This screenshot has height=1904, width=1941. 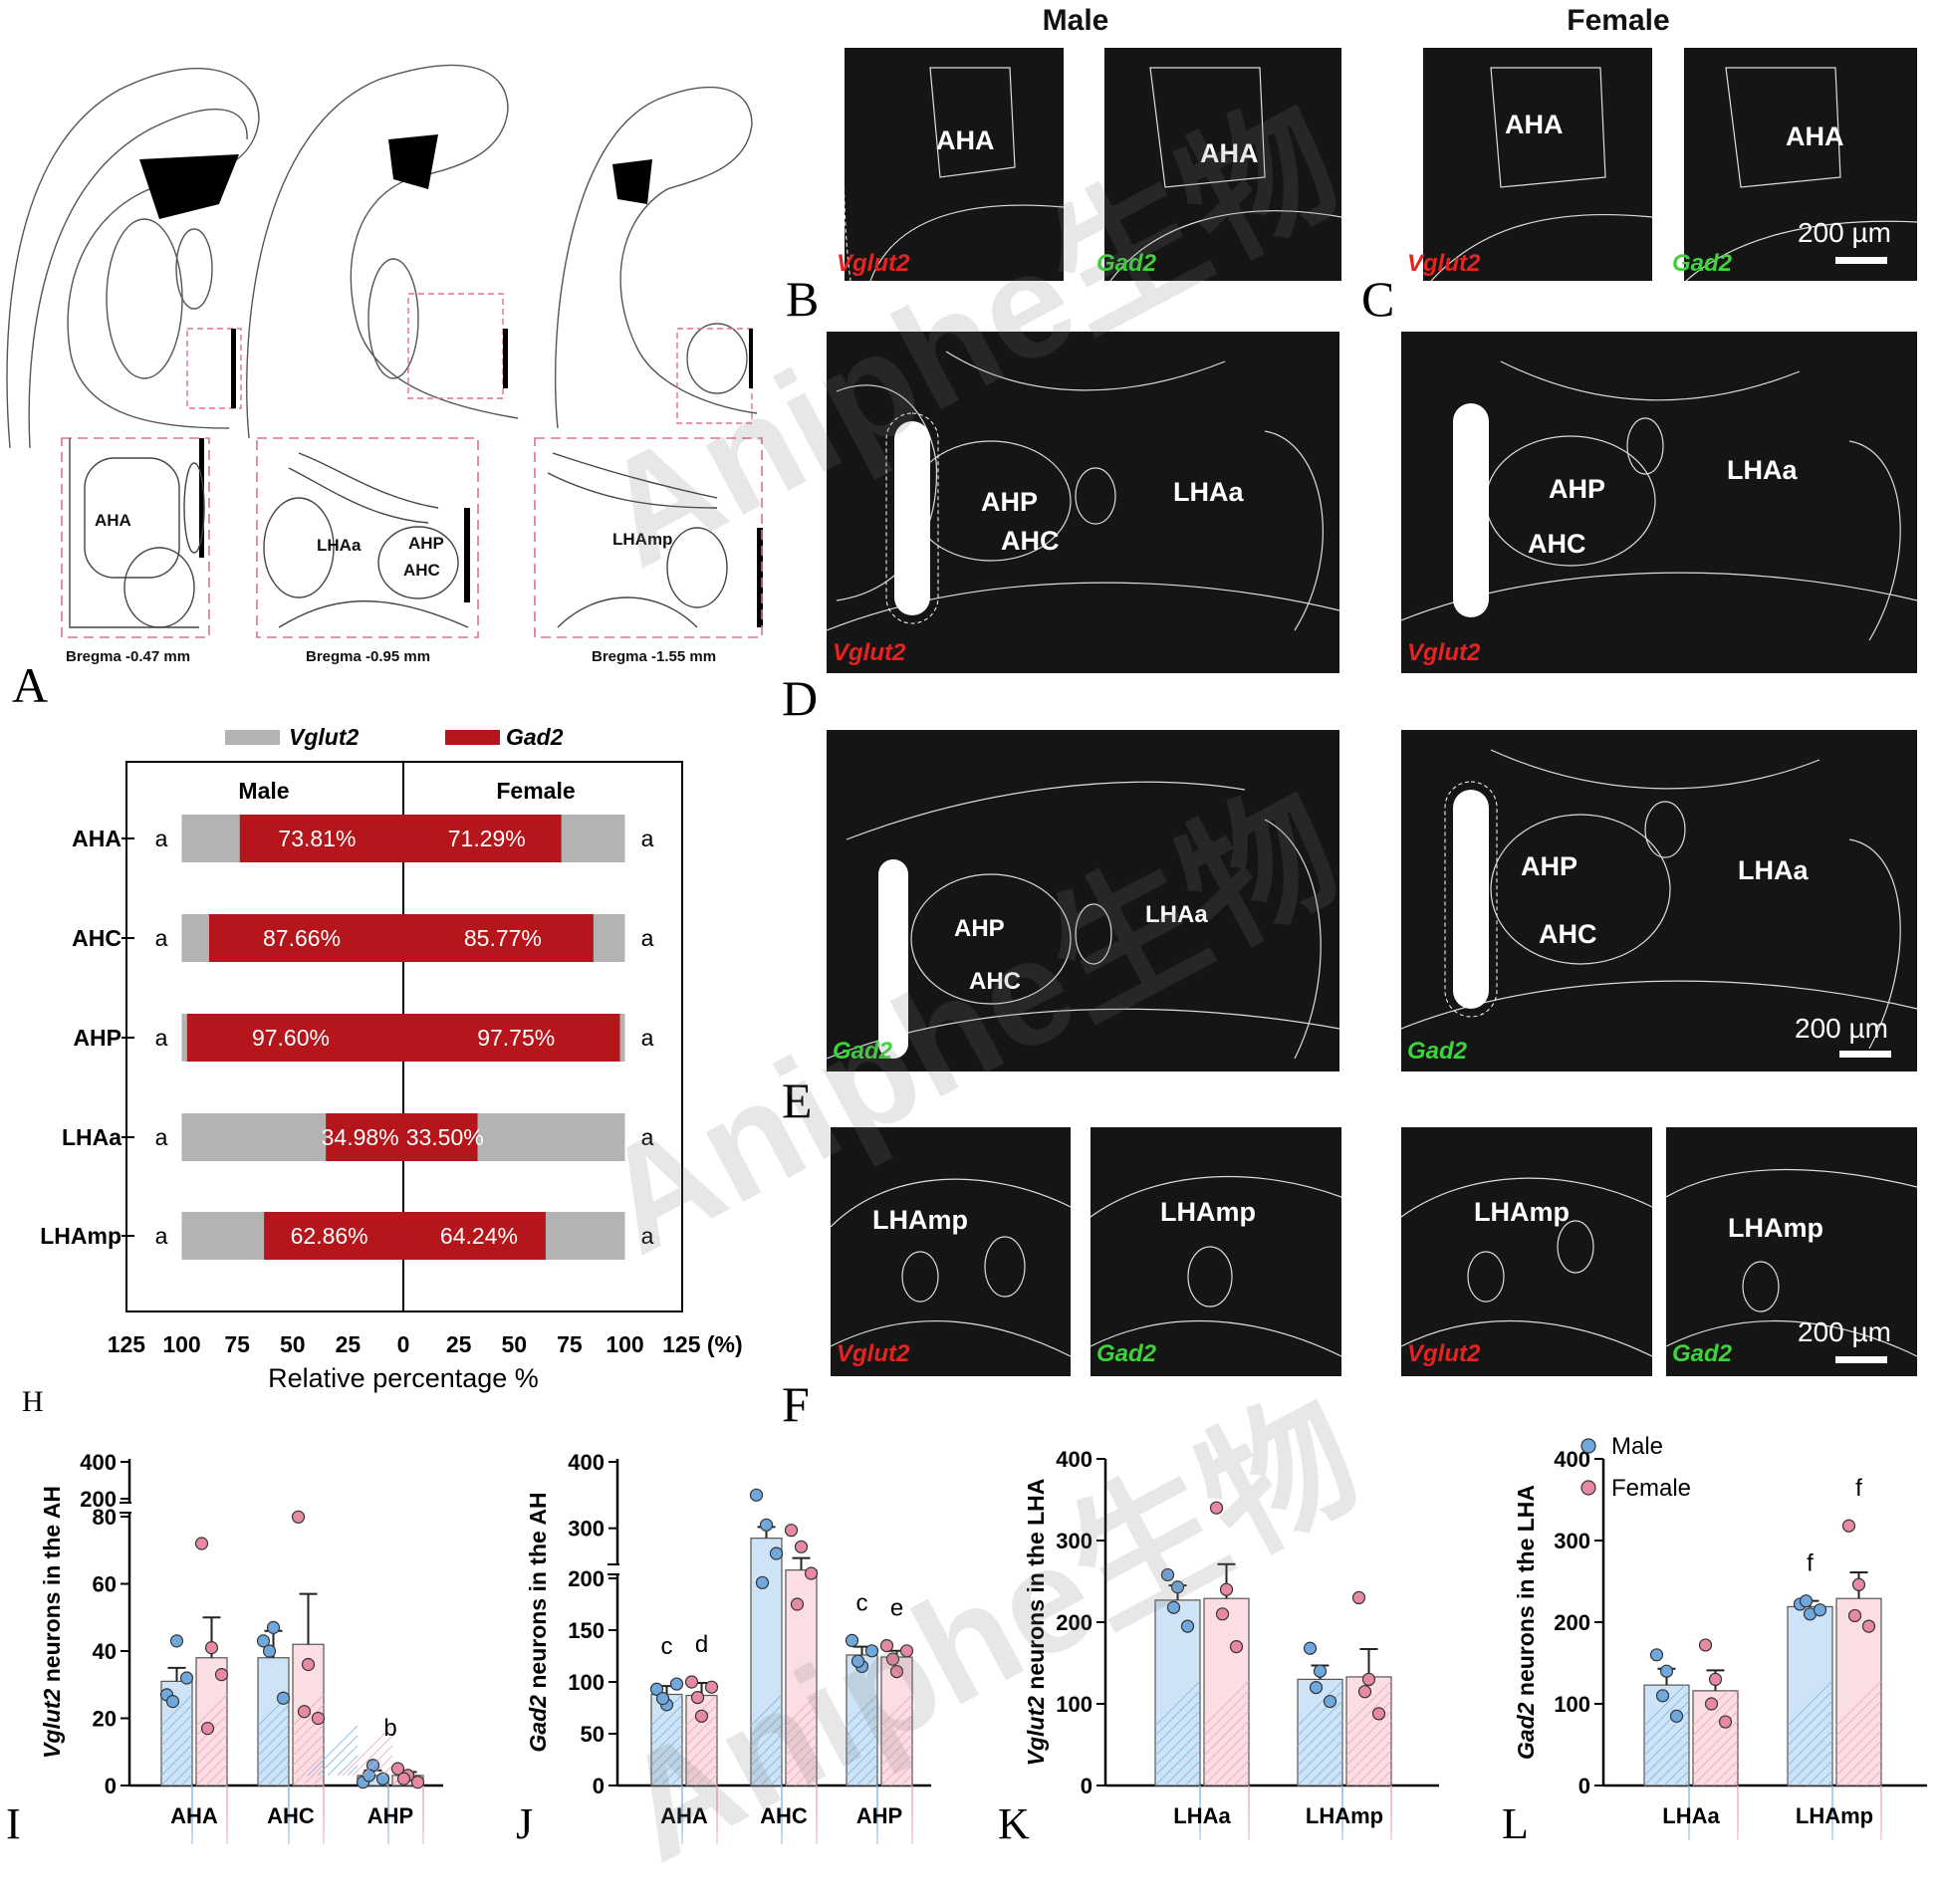 I want to click on data-label-male: 73.81%, so click(x=317, y=838).